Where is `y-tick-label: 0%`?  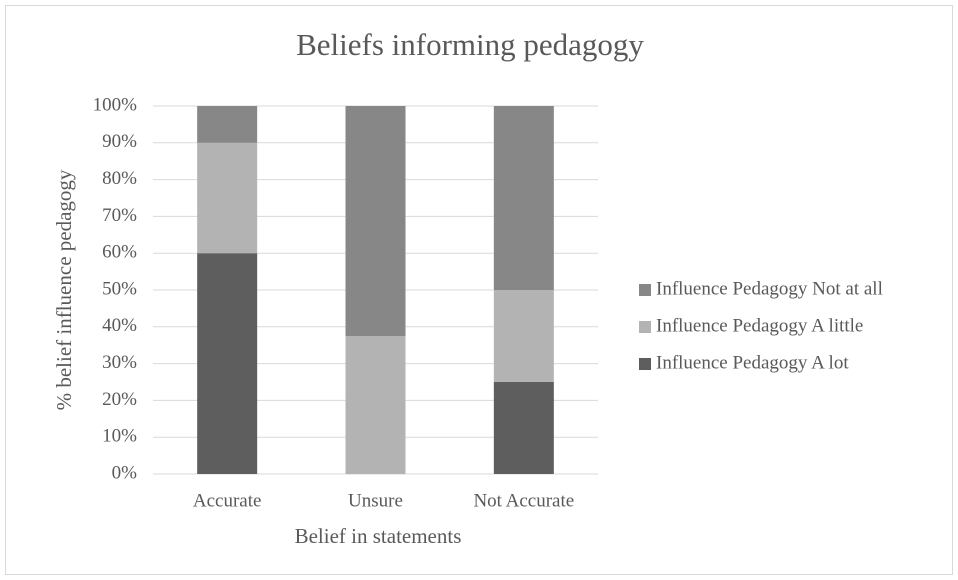
y-tick-label: 0% is located at coordinates (125, 472).